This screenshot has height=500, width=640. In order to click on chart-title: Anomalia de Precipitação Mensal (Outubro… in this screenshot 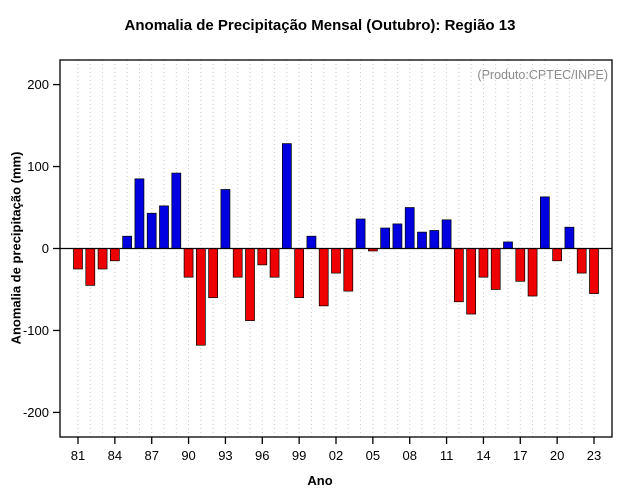, I will do `click(320, 25)`.